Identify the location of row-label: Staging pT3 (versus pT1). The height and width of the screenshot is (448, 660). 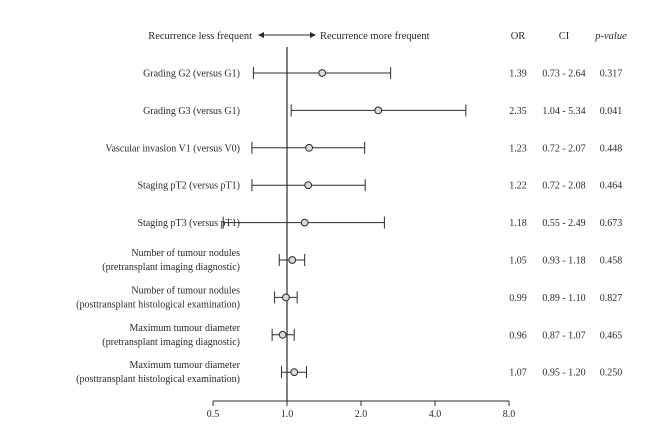
(189, 223).